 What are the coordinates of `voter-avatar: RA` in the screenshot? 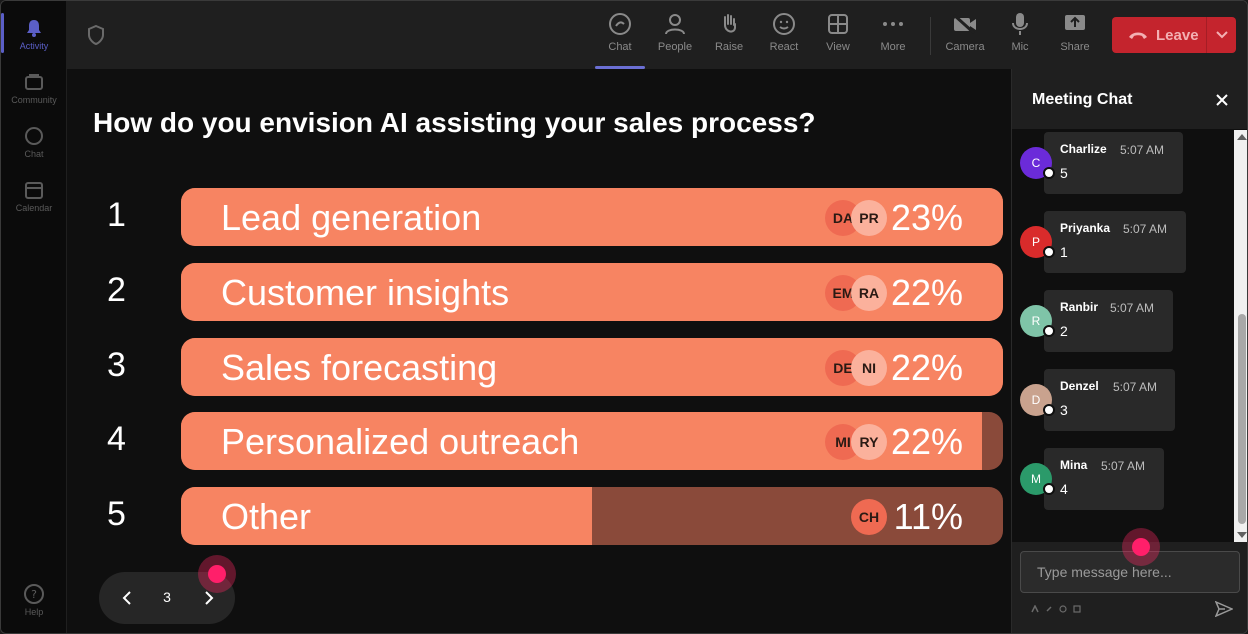 It's located at (869, 293).